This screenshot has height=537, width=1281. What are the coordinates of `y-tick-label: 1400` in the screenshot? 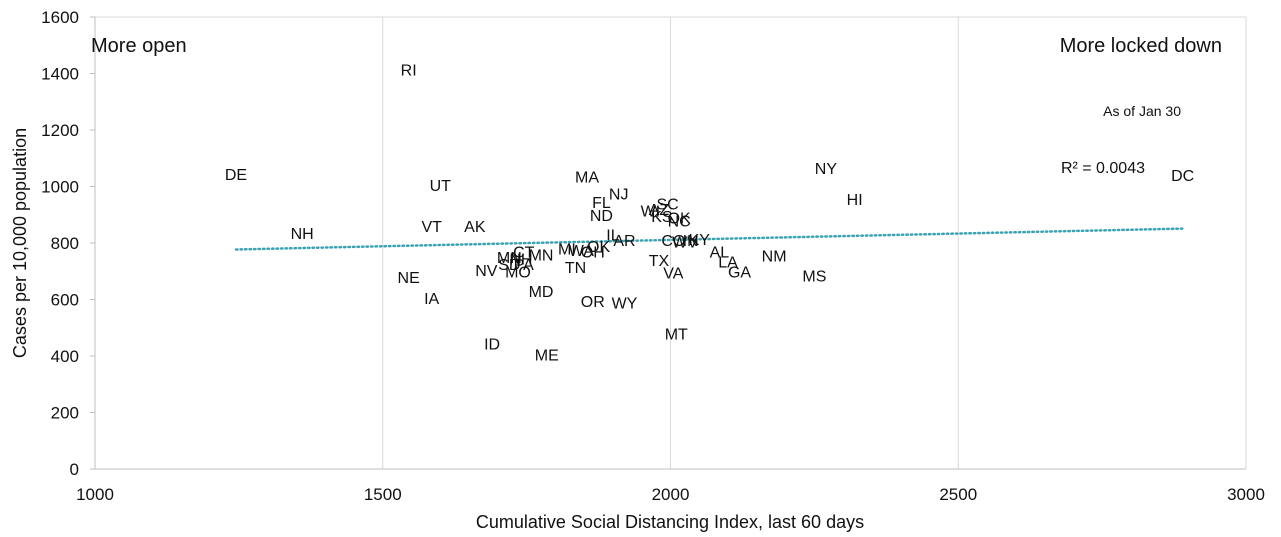 It's located at (60, 74).